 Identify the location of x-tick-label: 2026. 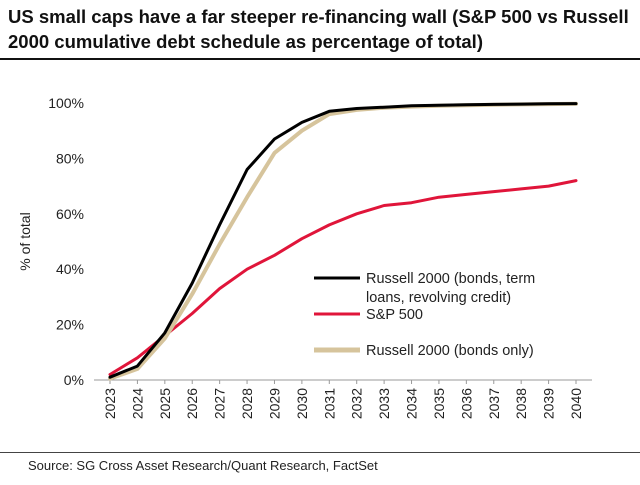
(192, 403).